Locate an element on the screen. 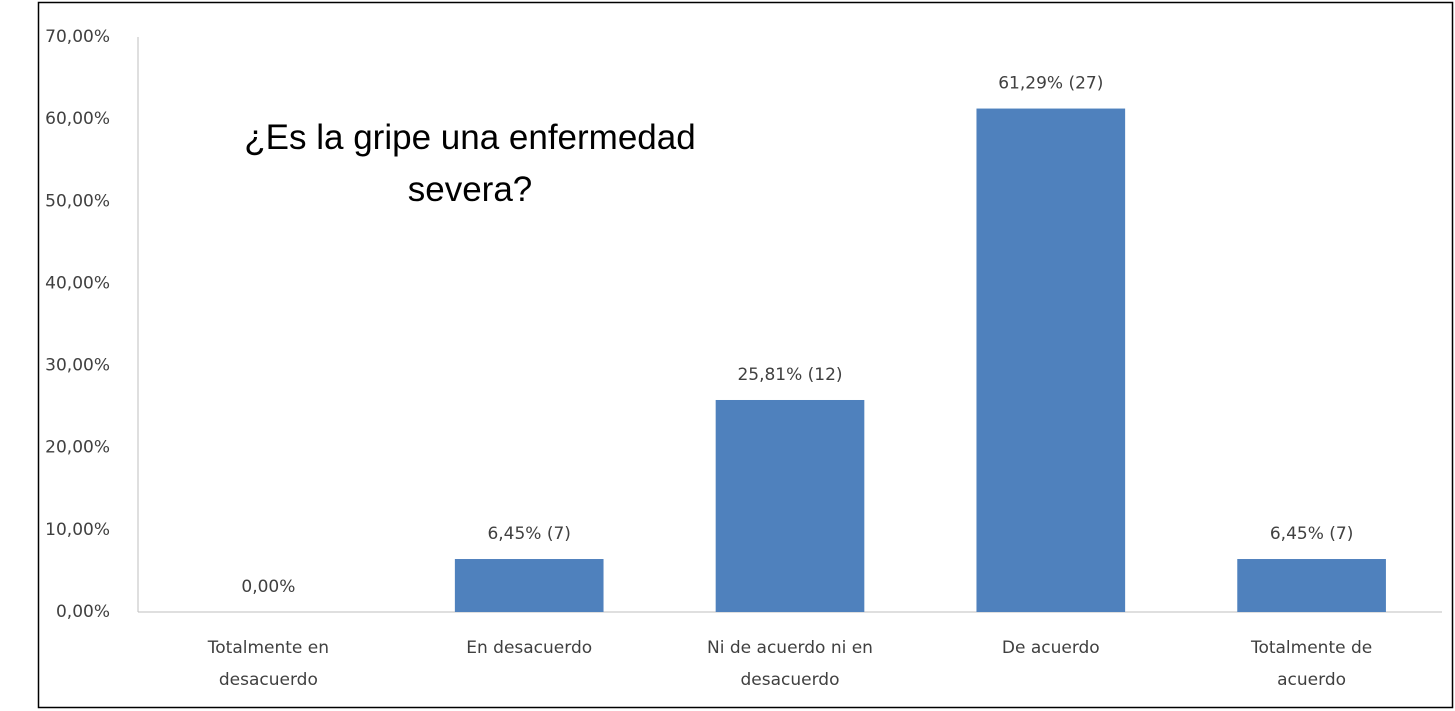 The width and height of the screenshot is (1455, 711). x-tick-label: En desacuerdo is located at coordinates (529, 648).